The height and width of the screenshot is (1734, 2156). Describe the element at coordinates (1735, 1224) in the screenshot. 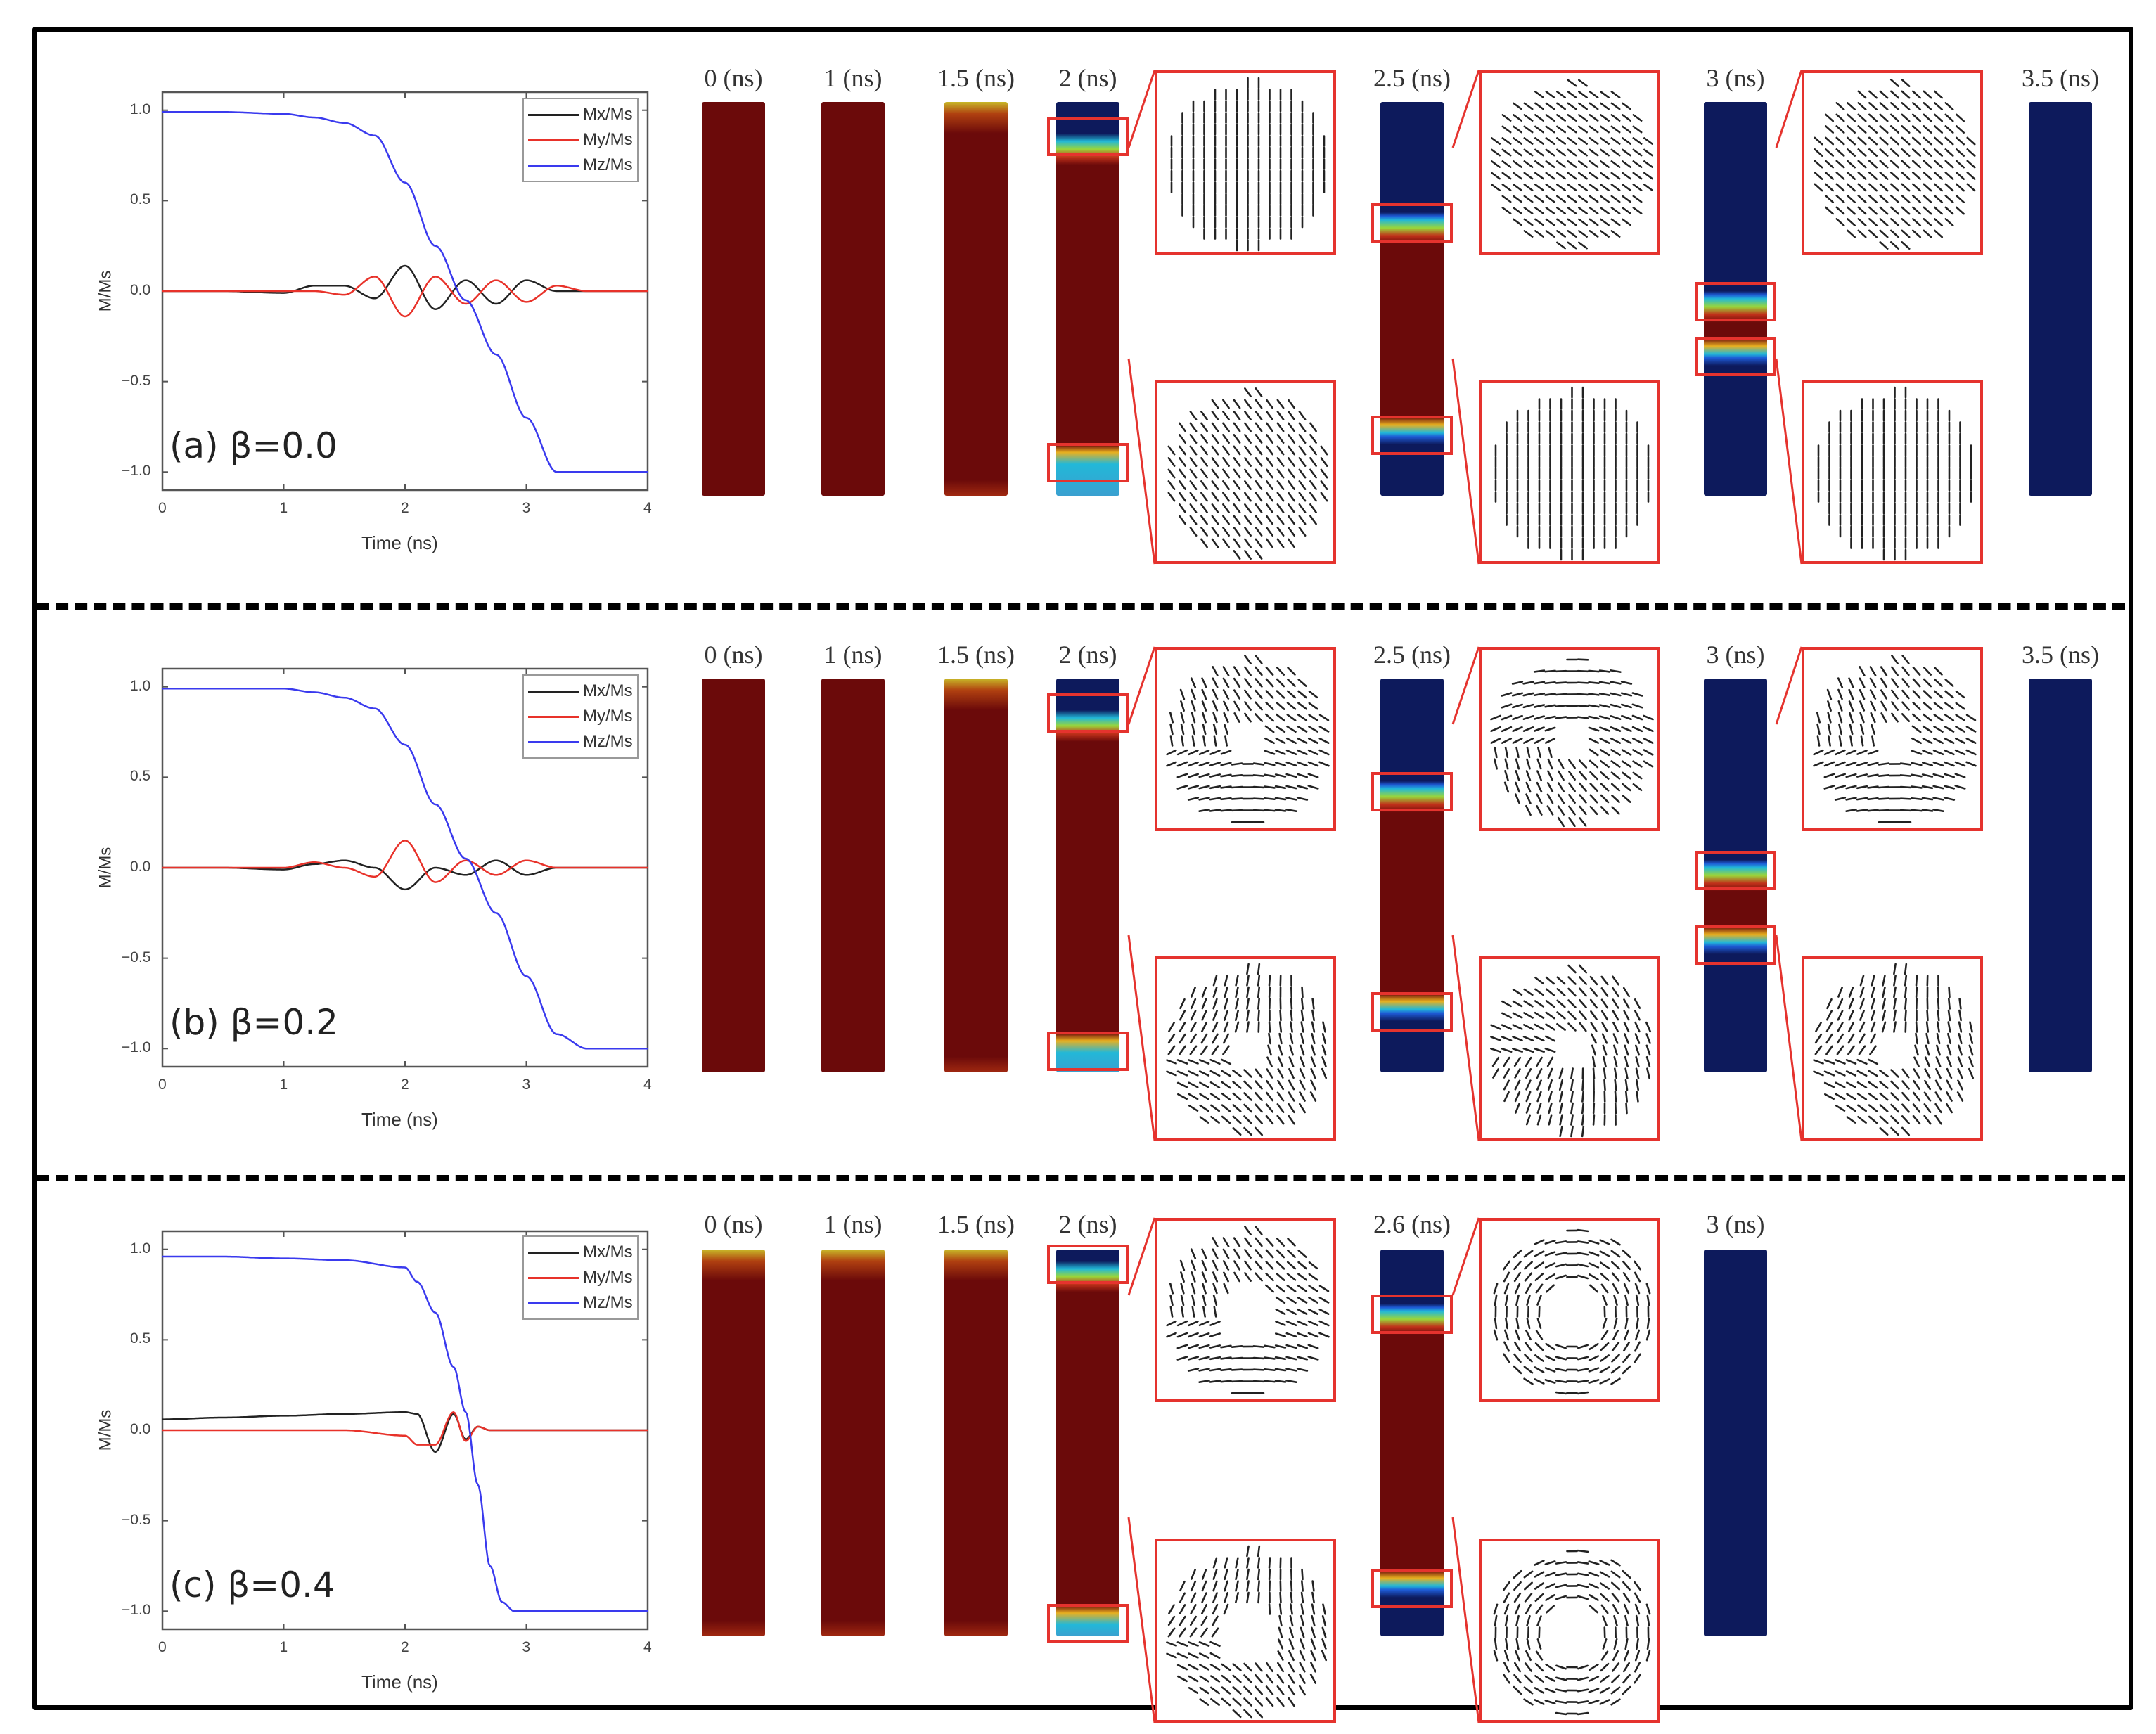

I see `snapshot-time-label: 3 (ns)` at that location.